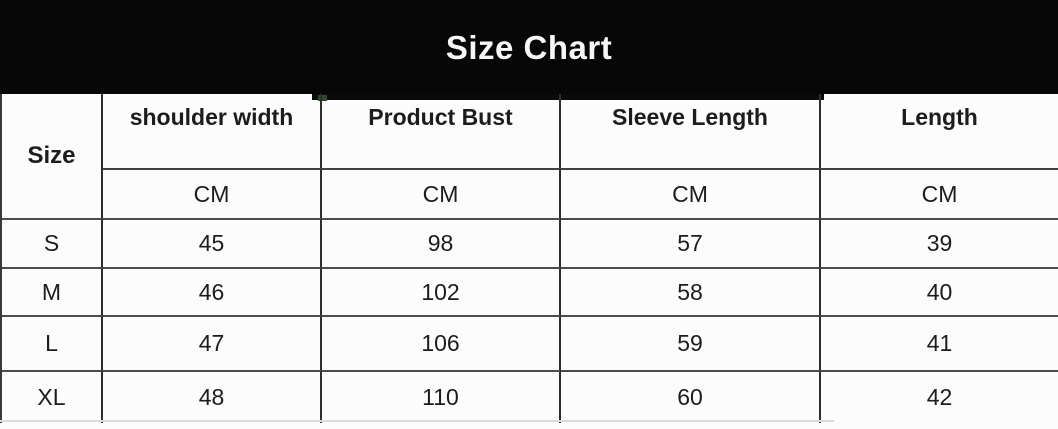 The width and height of the screenshot is (1058, 429). Describe the element at coordinates (691, 291) in the screenshot. I see `value-cell: 58` at that location.